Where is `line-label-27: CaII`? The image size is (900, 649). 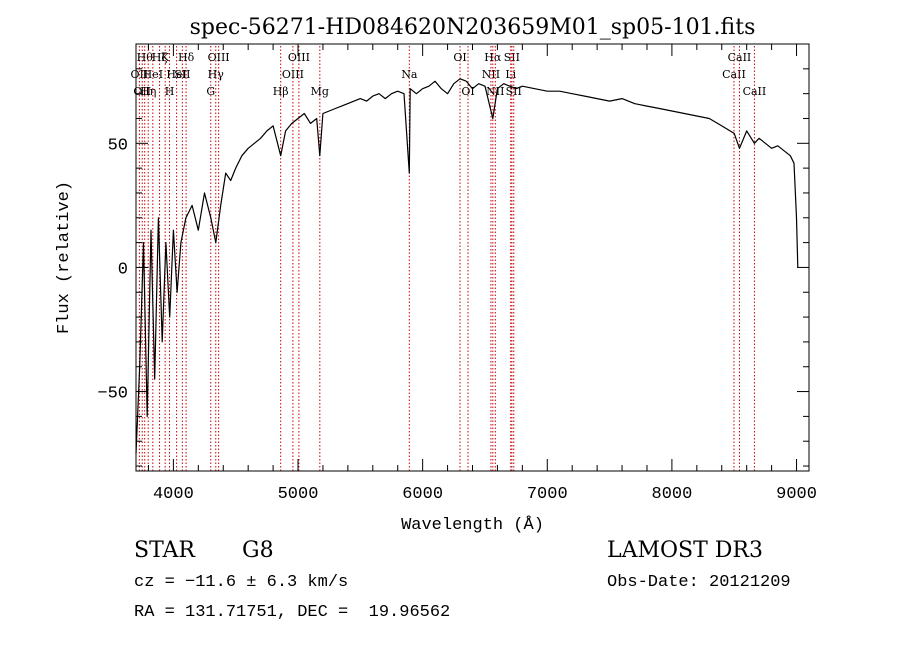
line-label-27: CaII is located at coordinates (734, 74).